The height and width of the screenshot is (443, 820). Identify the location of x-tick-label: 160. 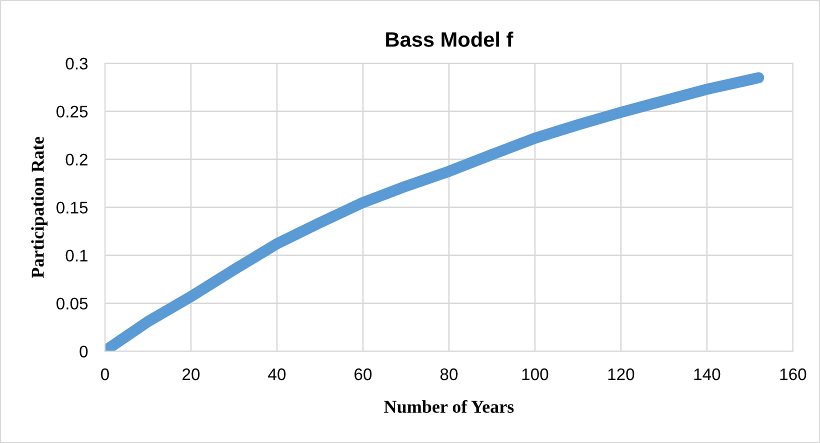
(793, 374).